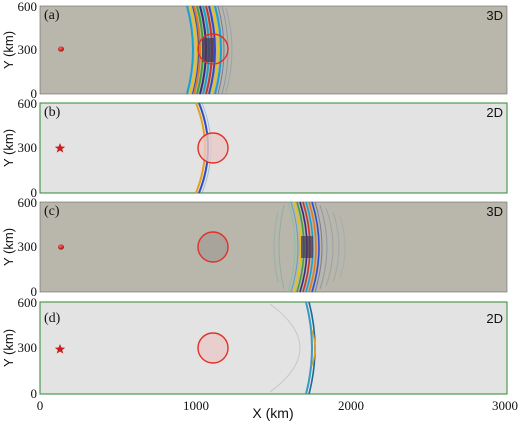  I want to click on panel-d-label: (d), so click(52, 318).